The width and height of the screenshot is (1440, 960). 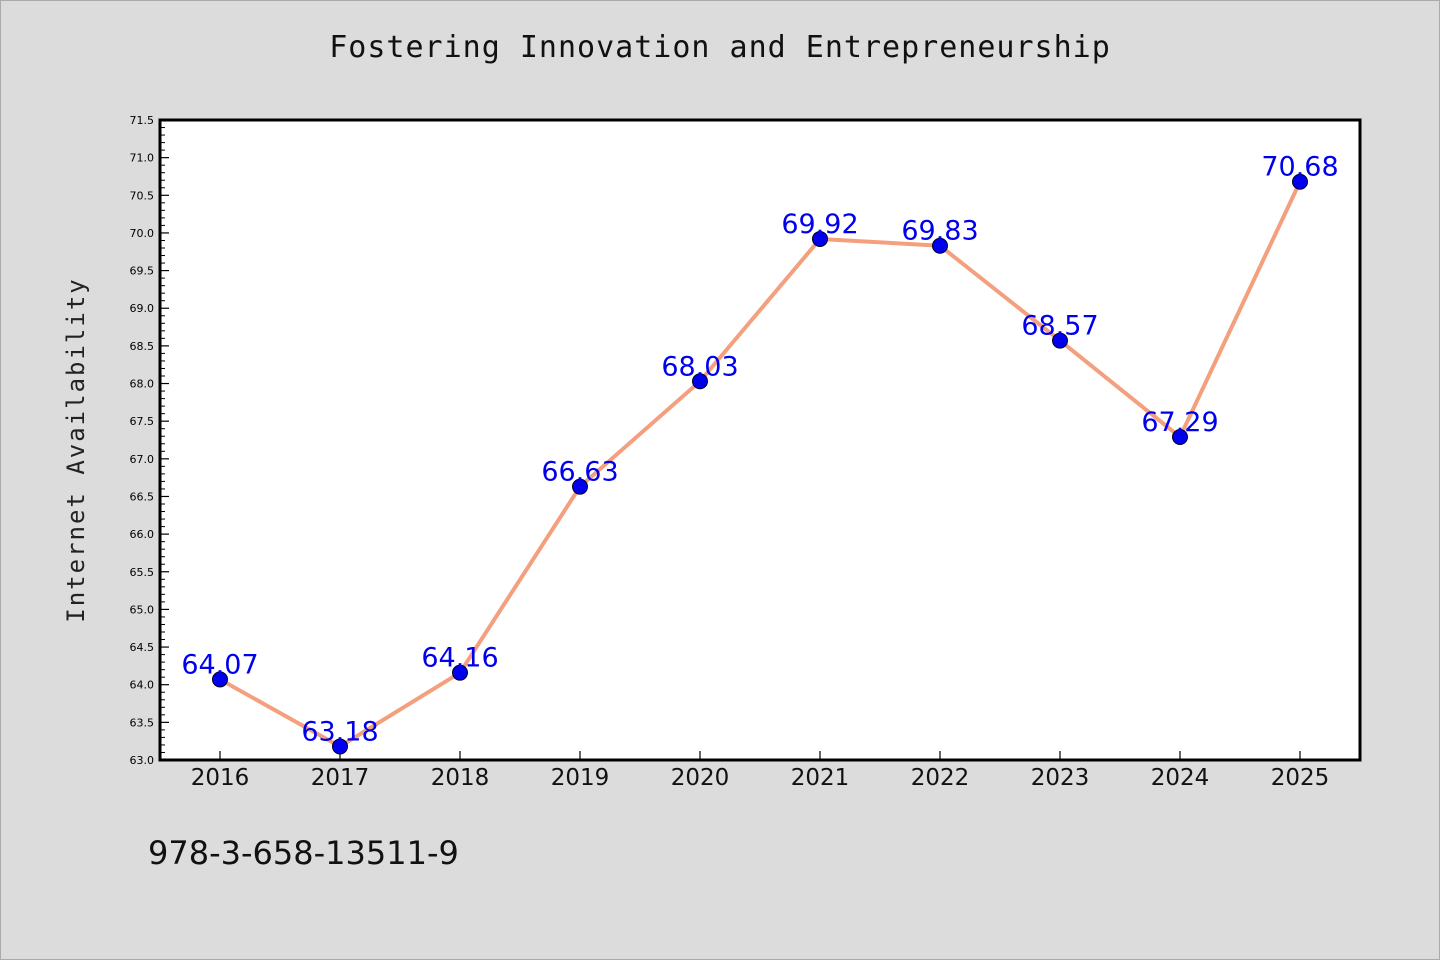 What do you see at coordinates (1299, 167) in the screenshot?
I see `data-label: 70.68` at bounding box center [1299, 167].